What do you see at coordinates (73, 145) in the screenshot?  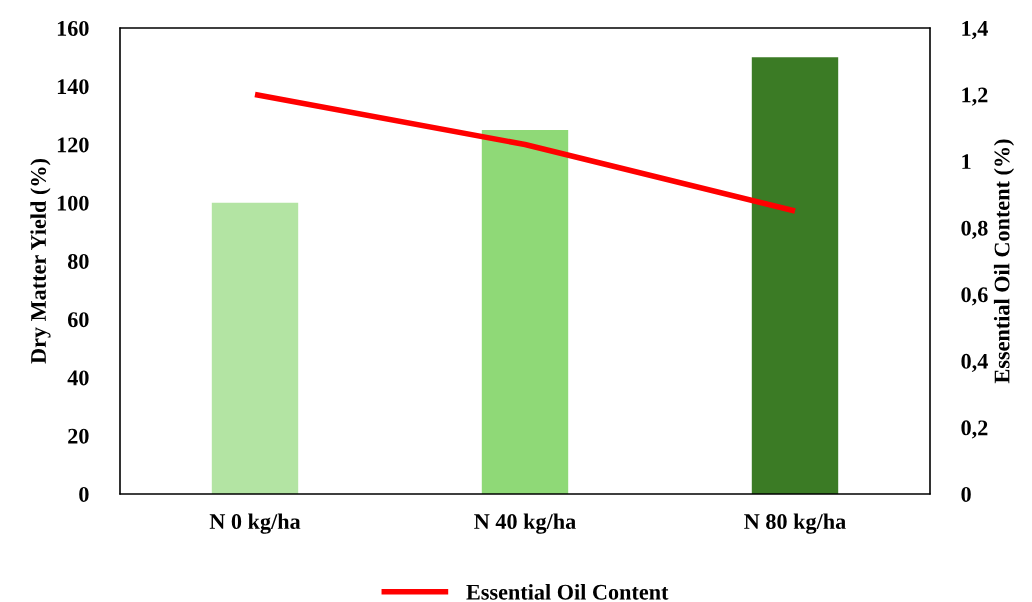 I see `y-tick-label: 120` at bounding box center [73, 145].